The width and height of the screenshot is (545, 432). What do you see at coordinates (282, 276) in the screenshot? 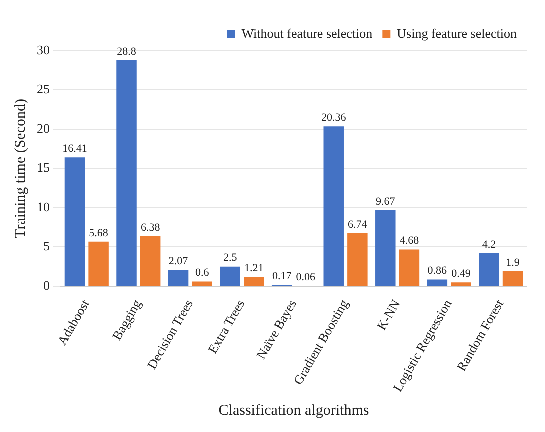
I see `data-label: 0.17` at bounding box center [282, 276].